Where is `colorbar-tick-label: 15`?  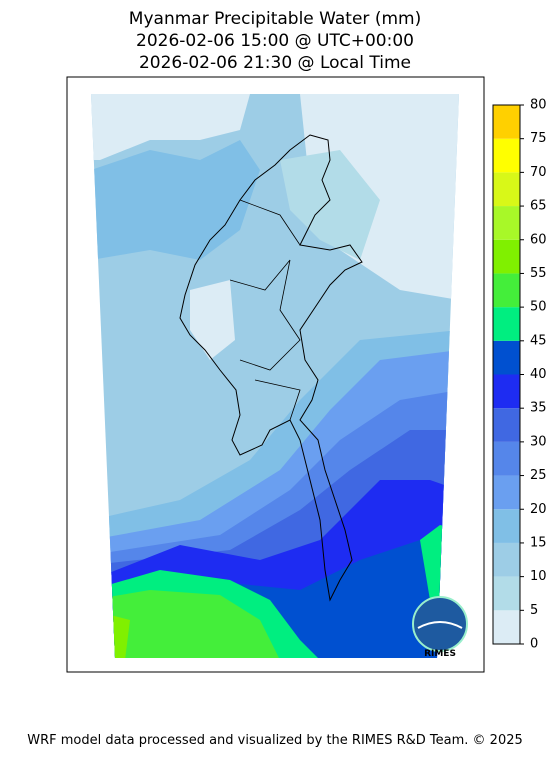 colorbar-tick-label: 15 is located at coordinates (538, 542).